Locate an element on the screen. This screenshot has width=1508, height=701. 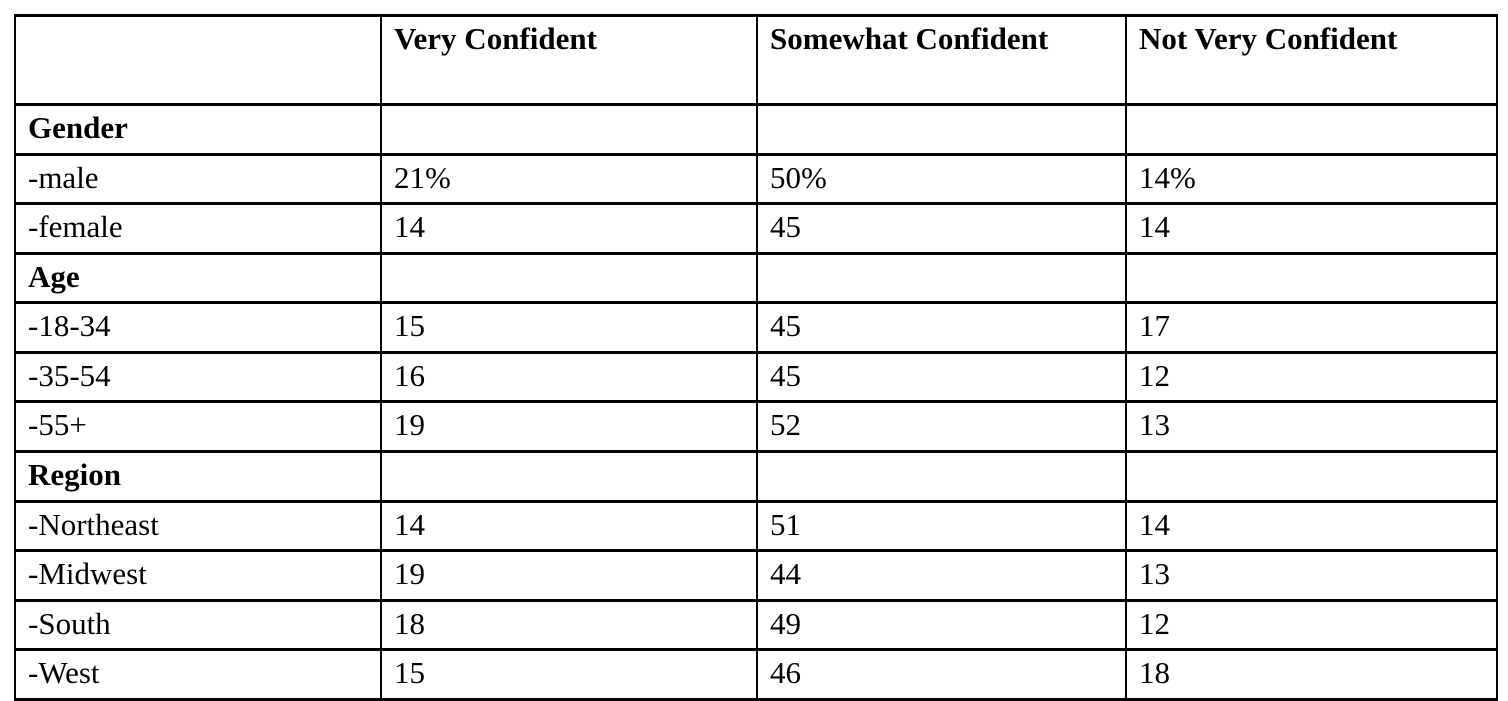
row-label-cell: -Northeast is located at coordinates (198, 526).